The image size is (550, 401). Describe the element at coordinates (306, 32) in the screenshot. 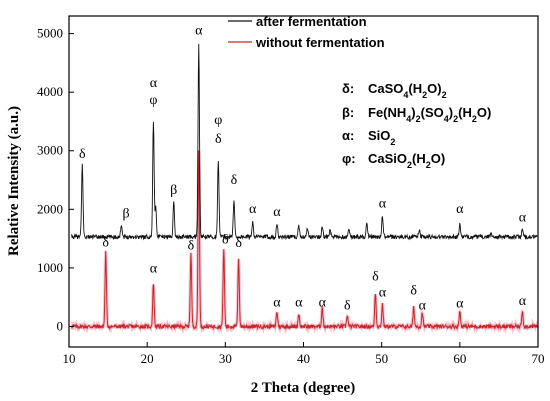

I see `legend: after fermentation without fermentation` at that location.